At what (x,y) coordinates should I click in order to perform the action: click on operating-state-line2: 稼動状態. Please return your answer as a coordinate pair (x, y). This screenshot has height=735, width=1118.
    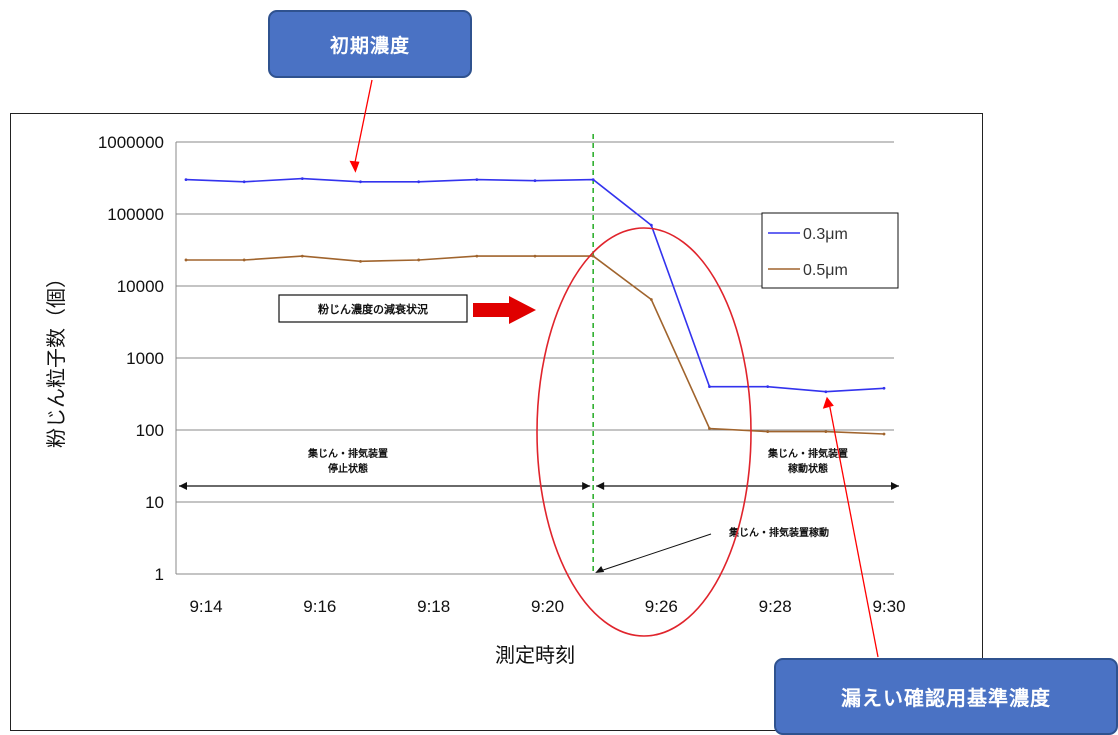
    Looking at the image, I should click on (808, 468).